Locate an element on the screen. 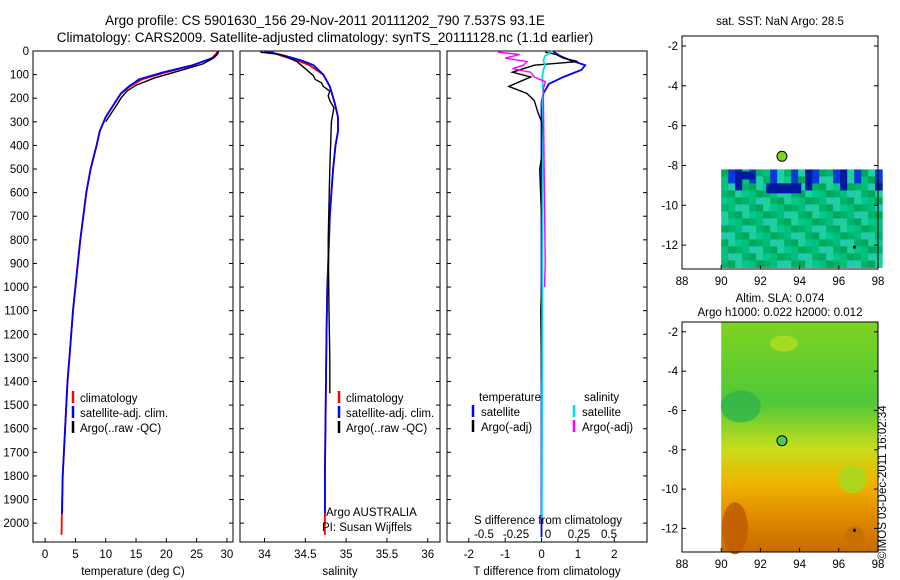 This screenshot has width=900, height=580. series-line-salinity-satellite is located at coordinates (547, 284).